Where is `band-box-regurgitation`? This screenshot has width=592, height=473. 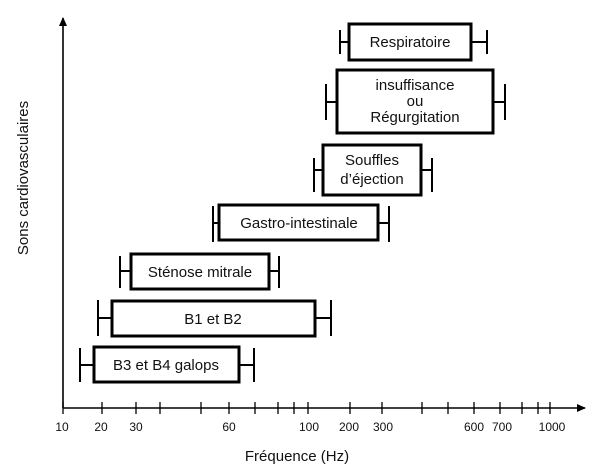
band-box-regurgitation is located at coordinates (415, 101).